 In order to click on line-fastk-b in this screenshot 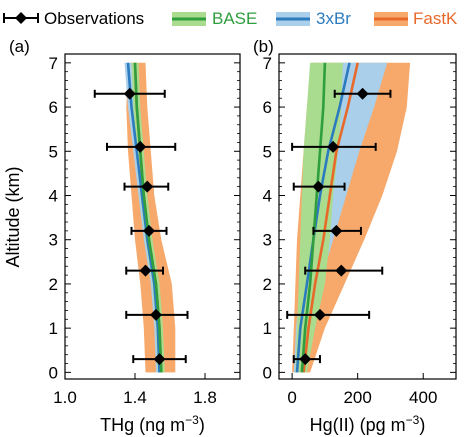, I will do `click(330, 217)`.